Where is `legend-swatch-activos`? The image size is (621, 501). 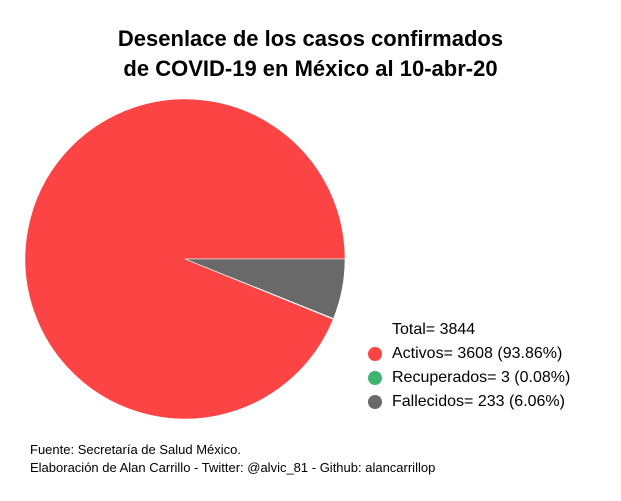 legend-swatch-activos is located at coordinates (375, 354).